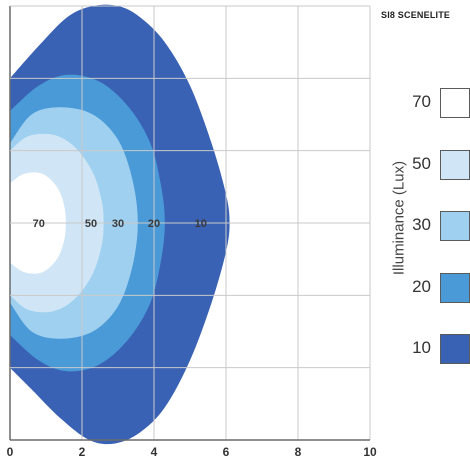 Image resolution: width=470 pixels, height=461 pixels. Describe the element at coordinates (154, 452) in the screenshot. I see `x-tick-label-4: 4` at that location.